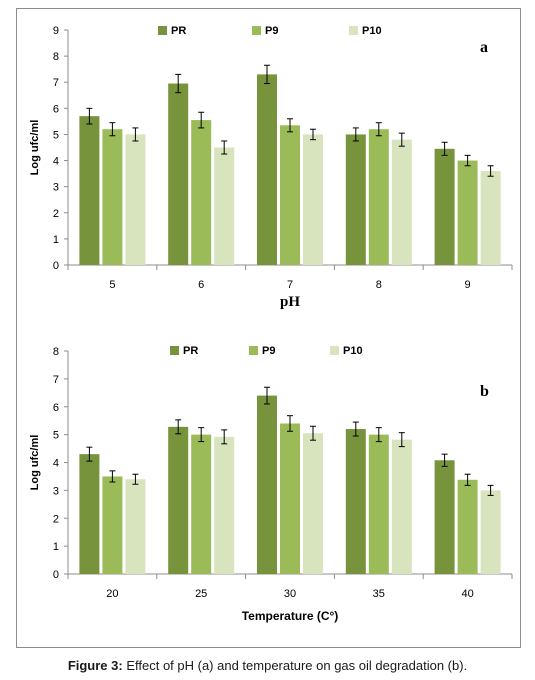 Image resolution: width=535 pixels, height=680 pixels. Describe the element at coordinates (95, 665) in the screenshot. I see `caption-label: Figure 3:` at that location.